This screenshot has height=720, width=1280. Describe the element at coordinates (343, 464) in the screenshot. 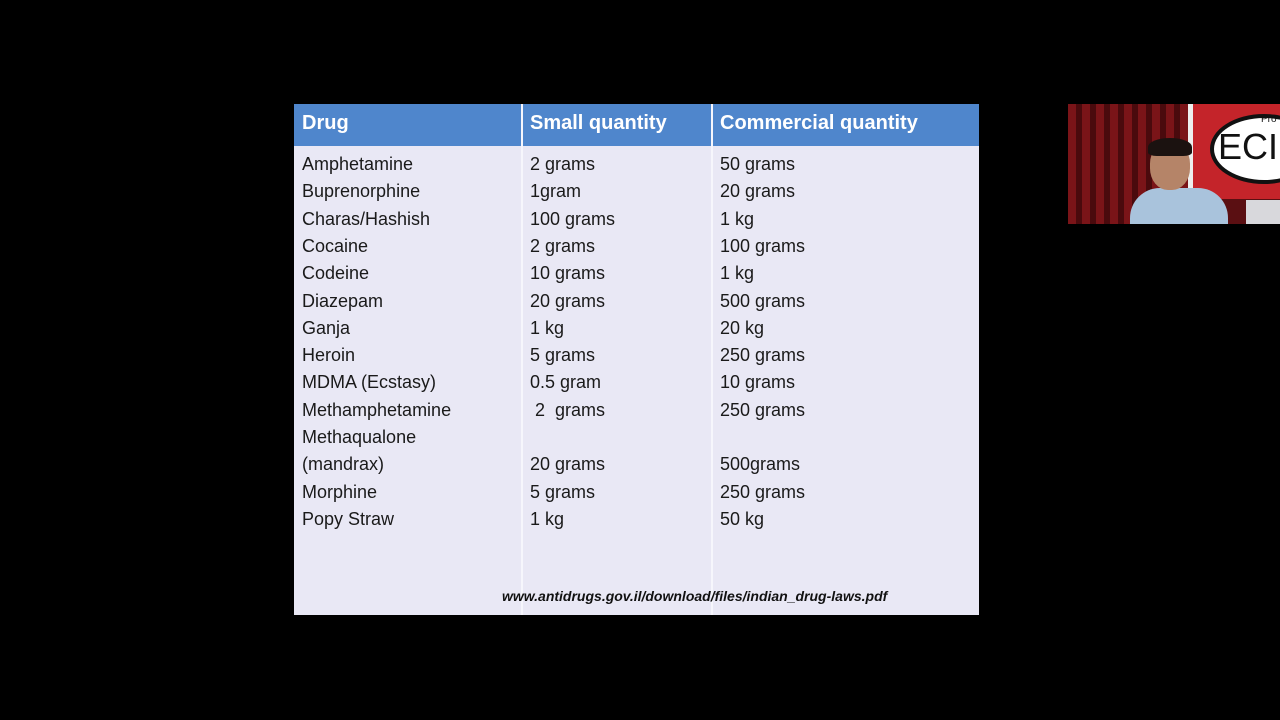

I see `drug-cell: (mandrax)` at that location.